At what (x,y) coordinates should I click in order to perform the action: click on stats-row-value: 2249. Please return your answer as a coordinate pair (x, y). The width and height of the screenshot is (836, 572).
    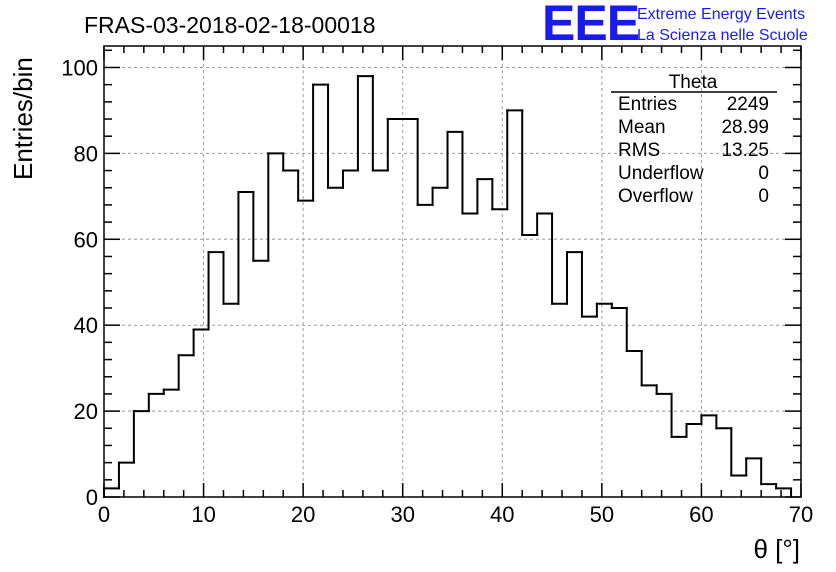
    Looking at the image, I should click on (748, 104).